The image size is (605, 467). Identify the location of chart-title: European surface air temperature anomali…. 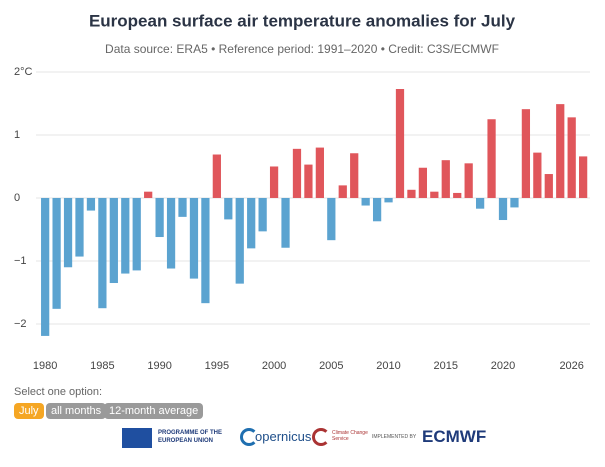
(302, 20).